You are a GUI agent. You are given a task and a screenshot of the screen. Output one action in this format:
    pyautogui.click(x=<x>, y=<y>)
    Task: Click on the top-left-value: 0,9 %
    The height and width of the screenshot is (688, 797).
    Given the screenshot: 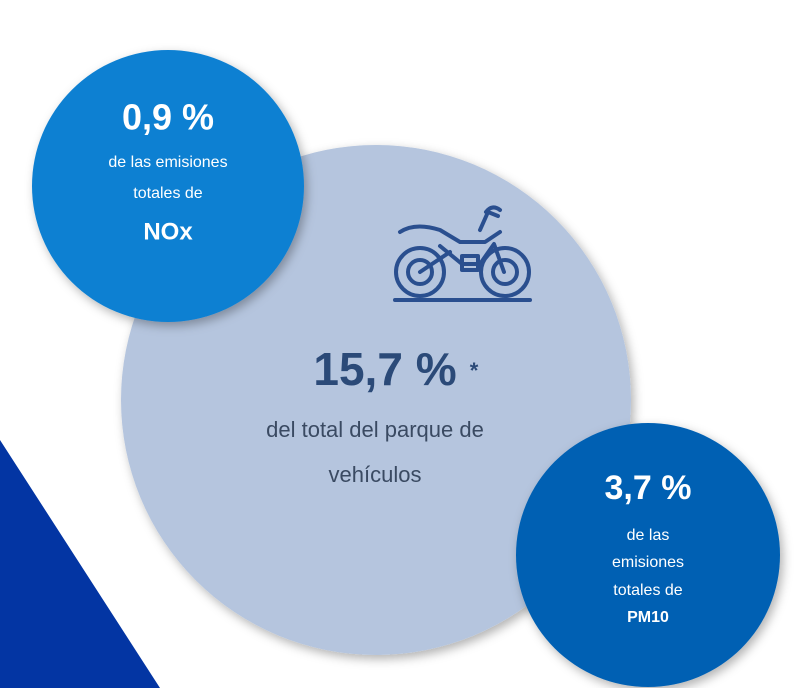 What is the action you would take?
    pyautogui.click(x=168, y=117)
    